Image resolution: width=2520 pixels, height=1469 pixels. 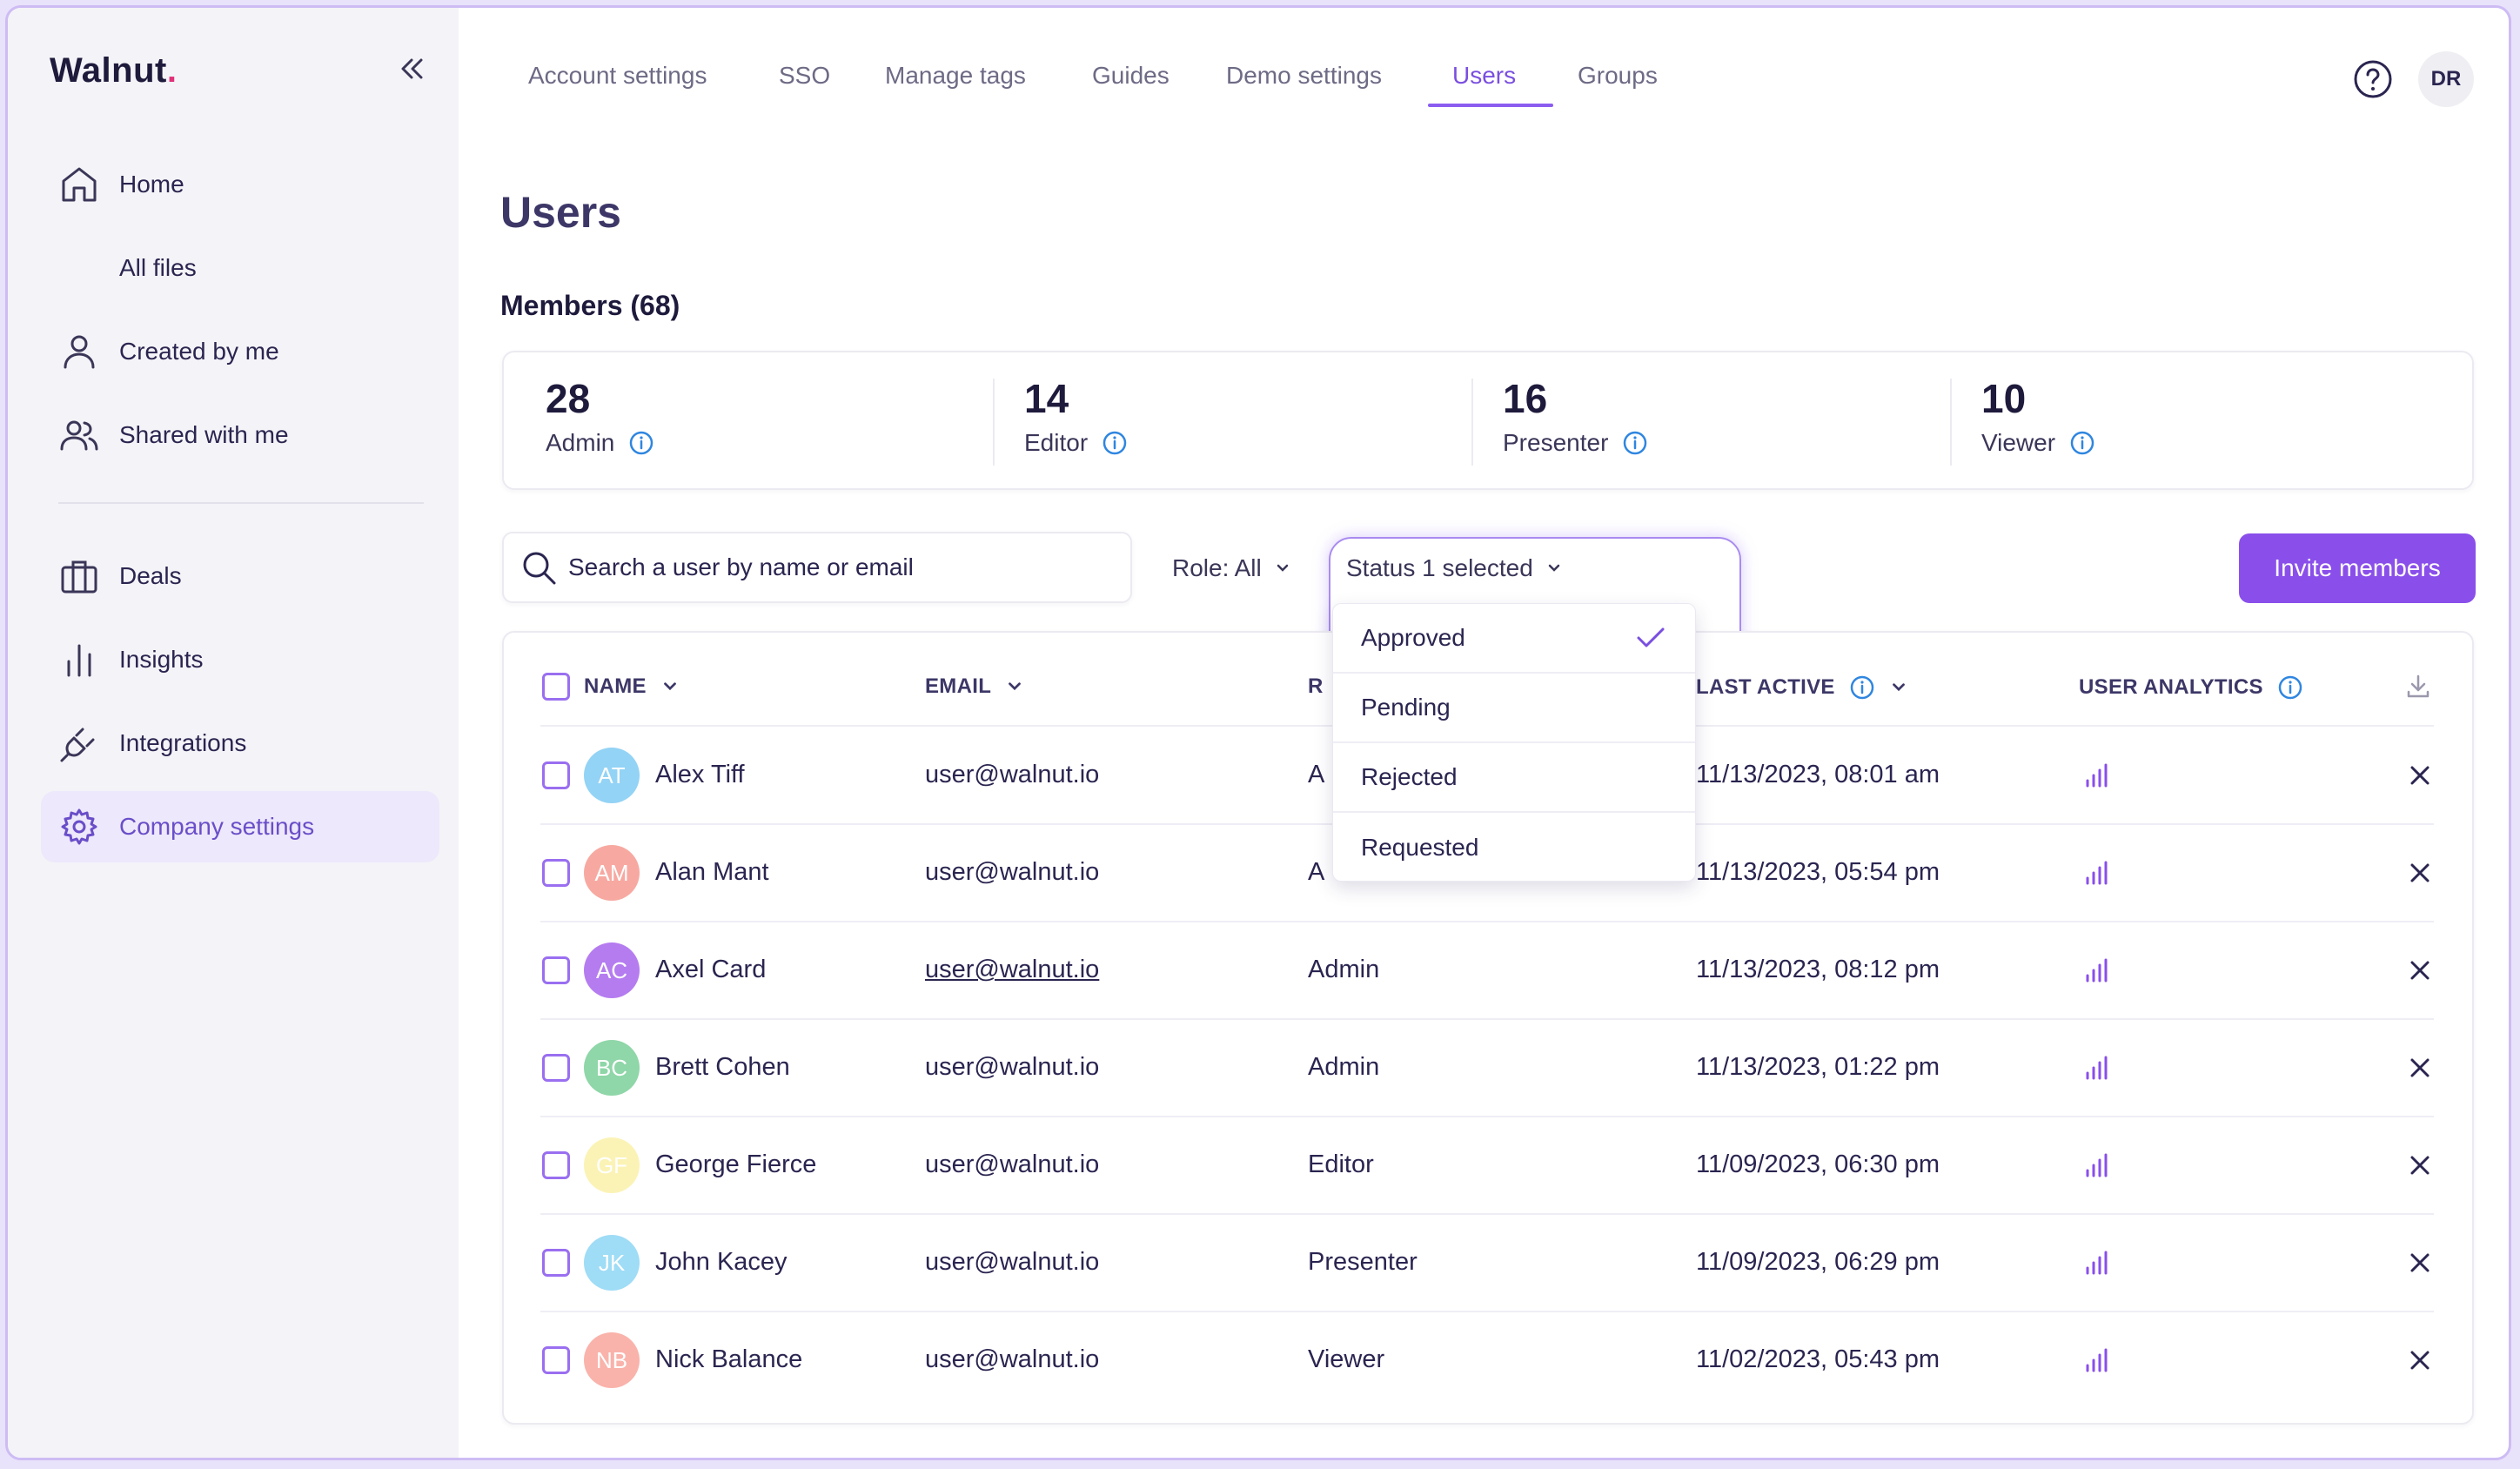 I want to click on status-option-pending: Pending, so click(x=1514, y=708).